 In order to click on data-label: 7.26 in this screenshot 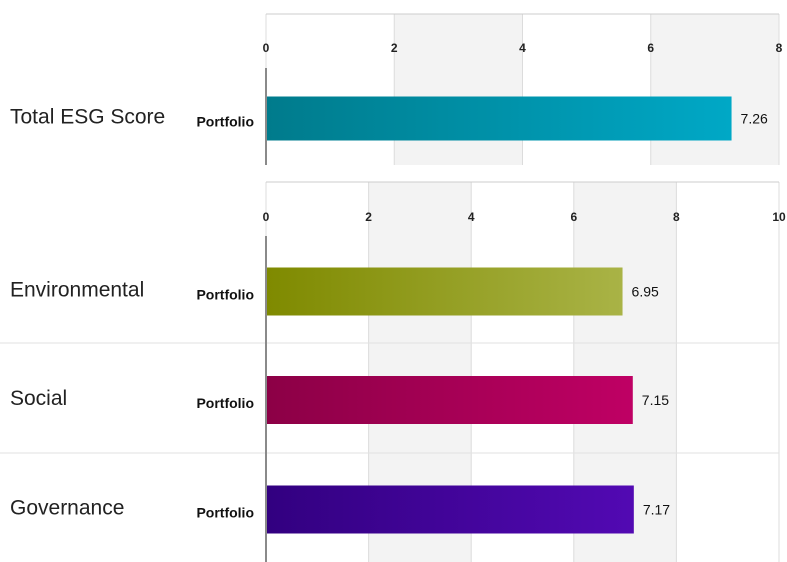, I will do `click(754, 119)`.